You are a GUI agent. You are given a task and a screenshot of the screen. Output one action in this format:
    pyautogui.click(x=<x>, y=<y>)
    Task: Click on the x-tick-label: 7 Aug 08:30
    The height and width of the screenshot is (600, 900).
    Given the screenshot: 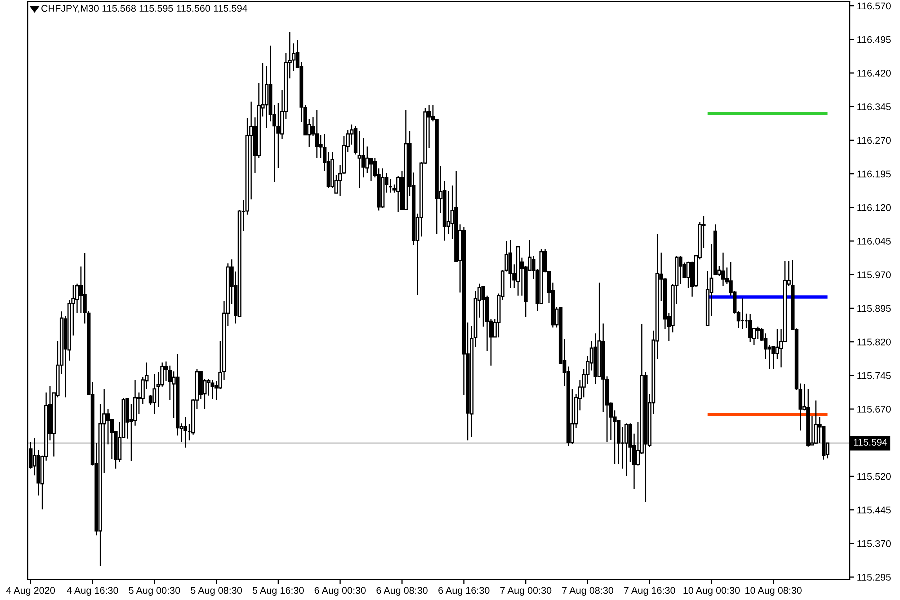 What is the action you would take?
    pyautogui.click(x=588, y=591)
    